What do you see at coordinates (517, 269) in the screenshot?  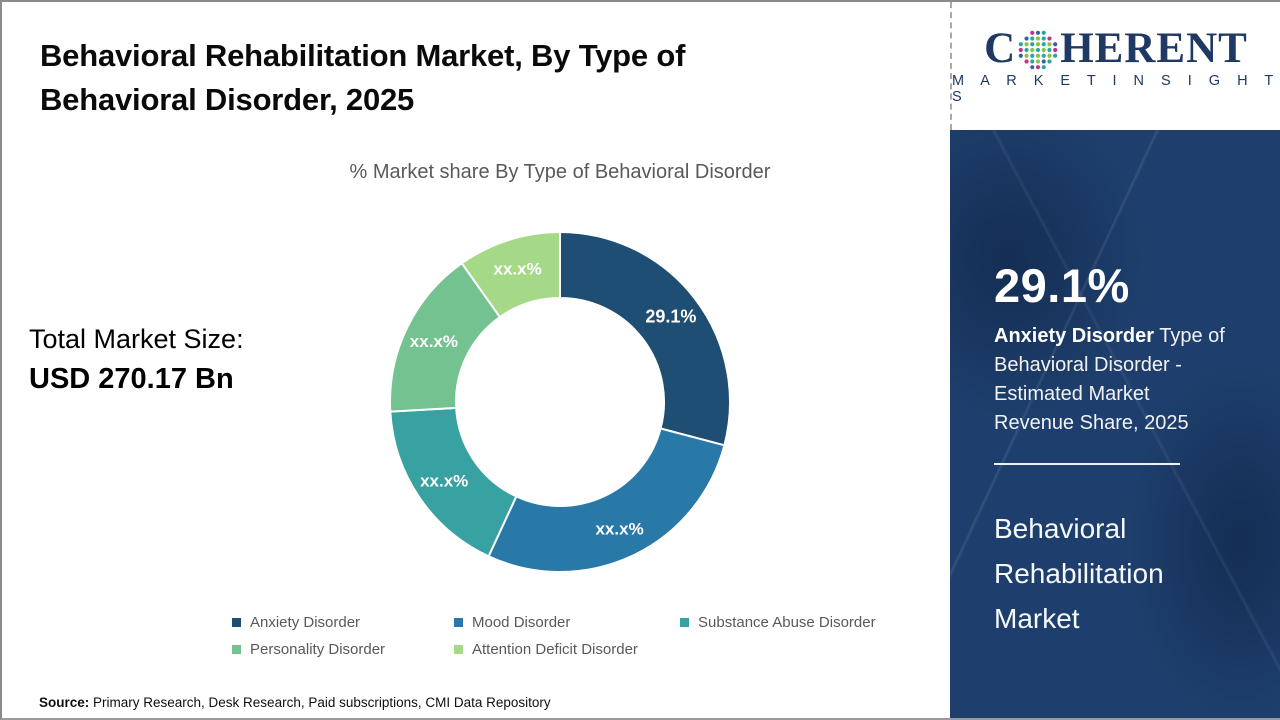 I see `donut-label-attention-deficit-disorder: xx.x%` at bounding box center [517, 269].